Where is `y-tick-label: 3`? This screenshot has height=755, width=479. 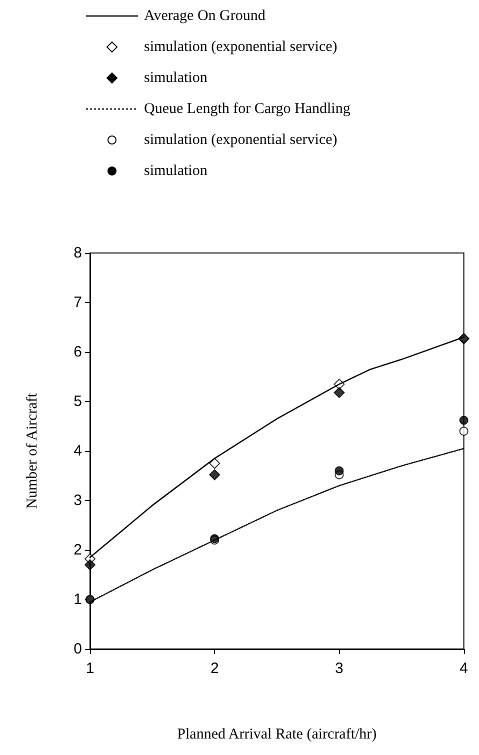 y-tick-label: 3 is located at coordinates (78, 500).